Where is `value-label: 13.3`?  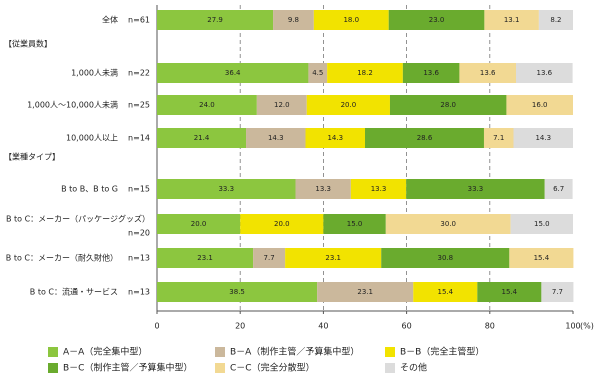 value-label: 13.3 is located at coordinates (323, 189).